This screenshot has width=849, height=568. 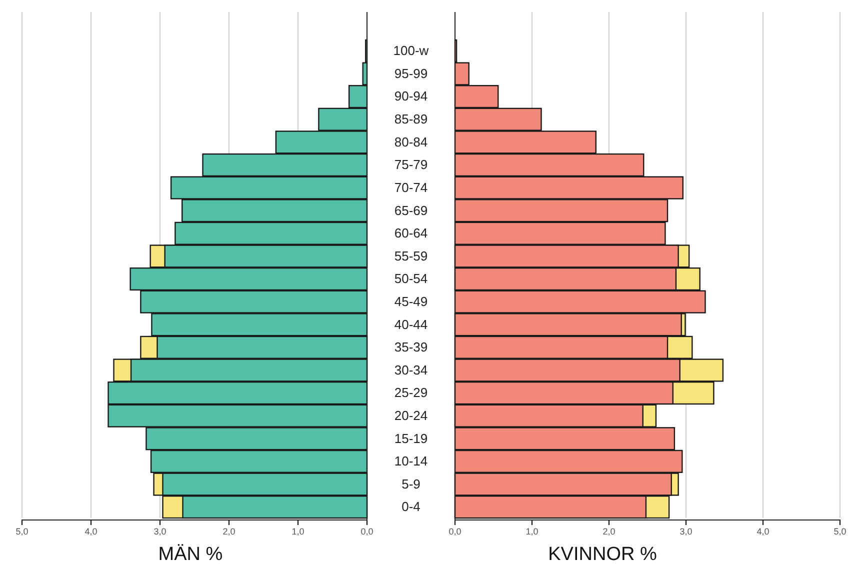 I want to click on y-tick-label: 55-59, so click(x=411, y=256).